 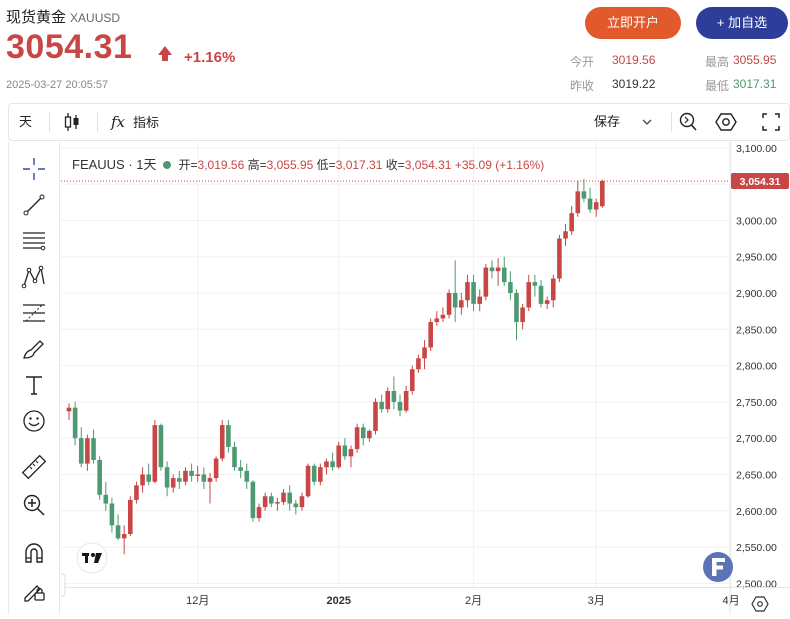 I want to click on interval-selector: 天, so click(x=26, y=121).